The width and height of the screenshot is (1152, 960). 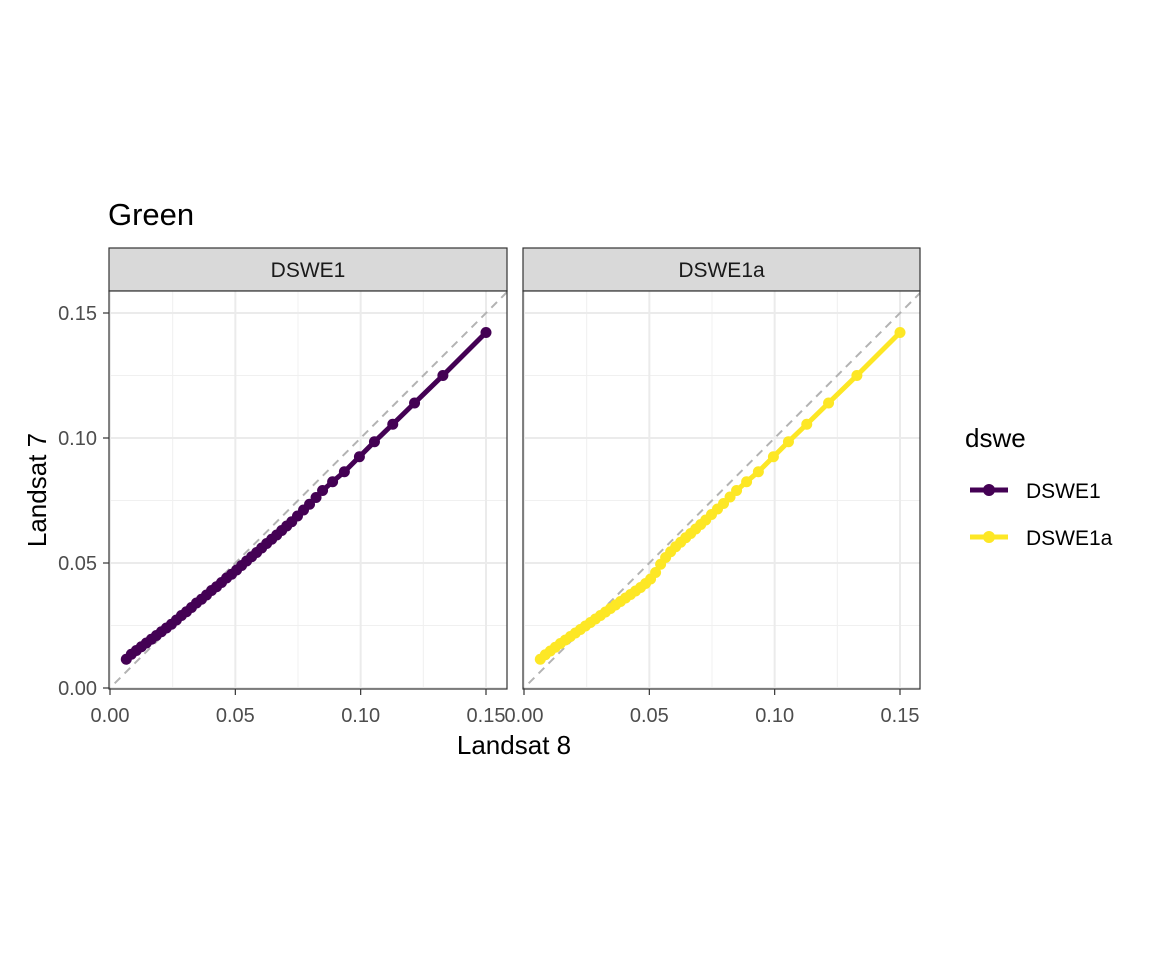 What do you see at coordinates (720, 496) in the screenshot?
I see `series-dswe1a` at bounding box center [720, 496].